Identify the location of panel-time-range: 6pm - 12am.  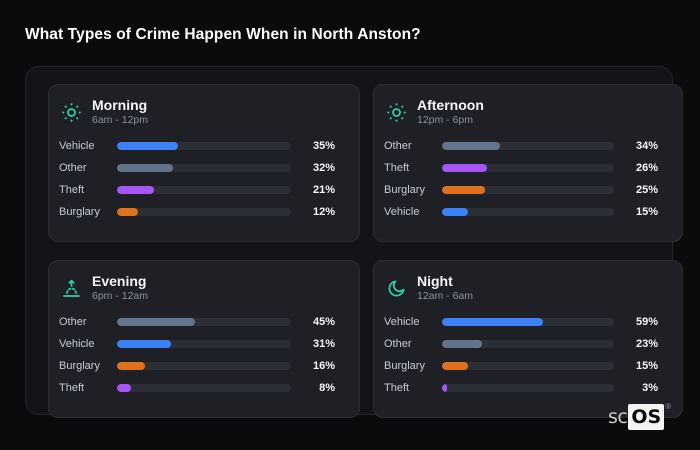
(120, 296).